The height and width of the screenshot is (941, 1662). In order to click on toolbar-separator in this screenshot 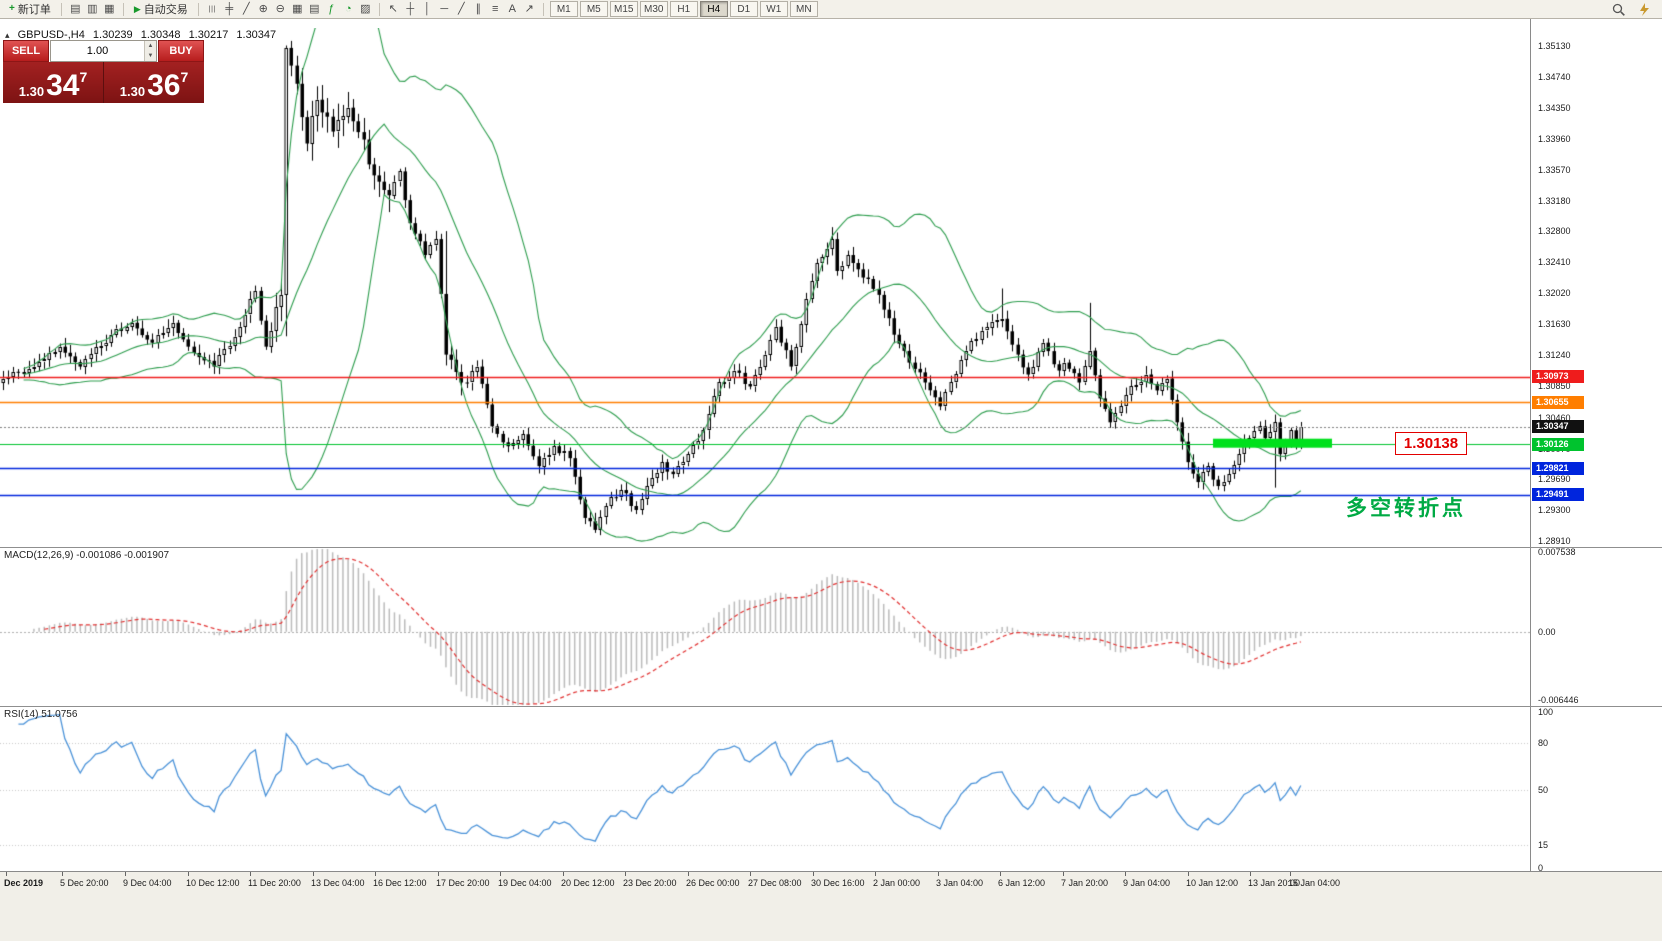, I will do `click(61, 9)`.